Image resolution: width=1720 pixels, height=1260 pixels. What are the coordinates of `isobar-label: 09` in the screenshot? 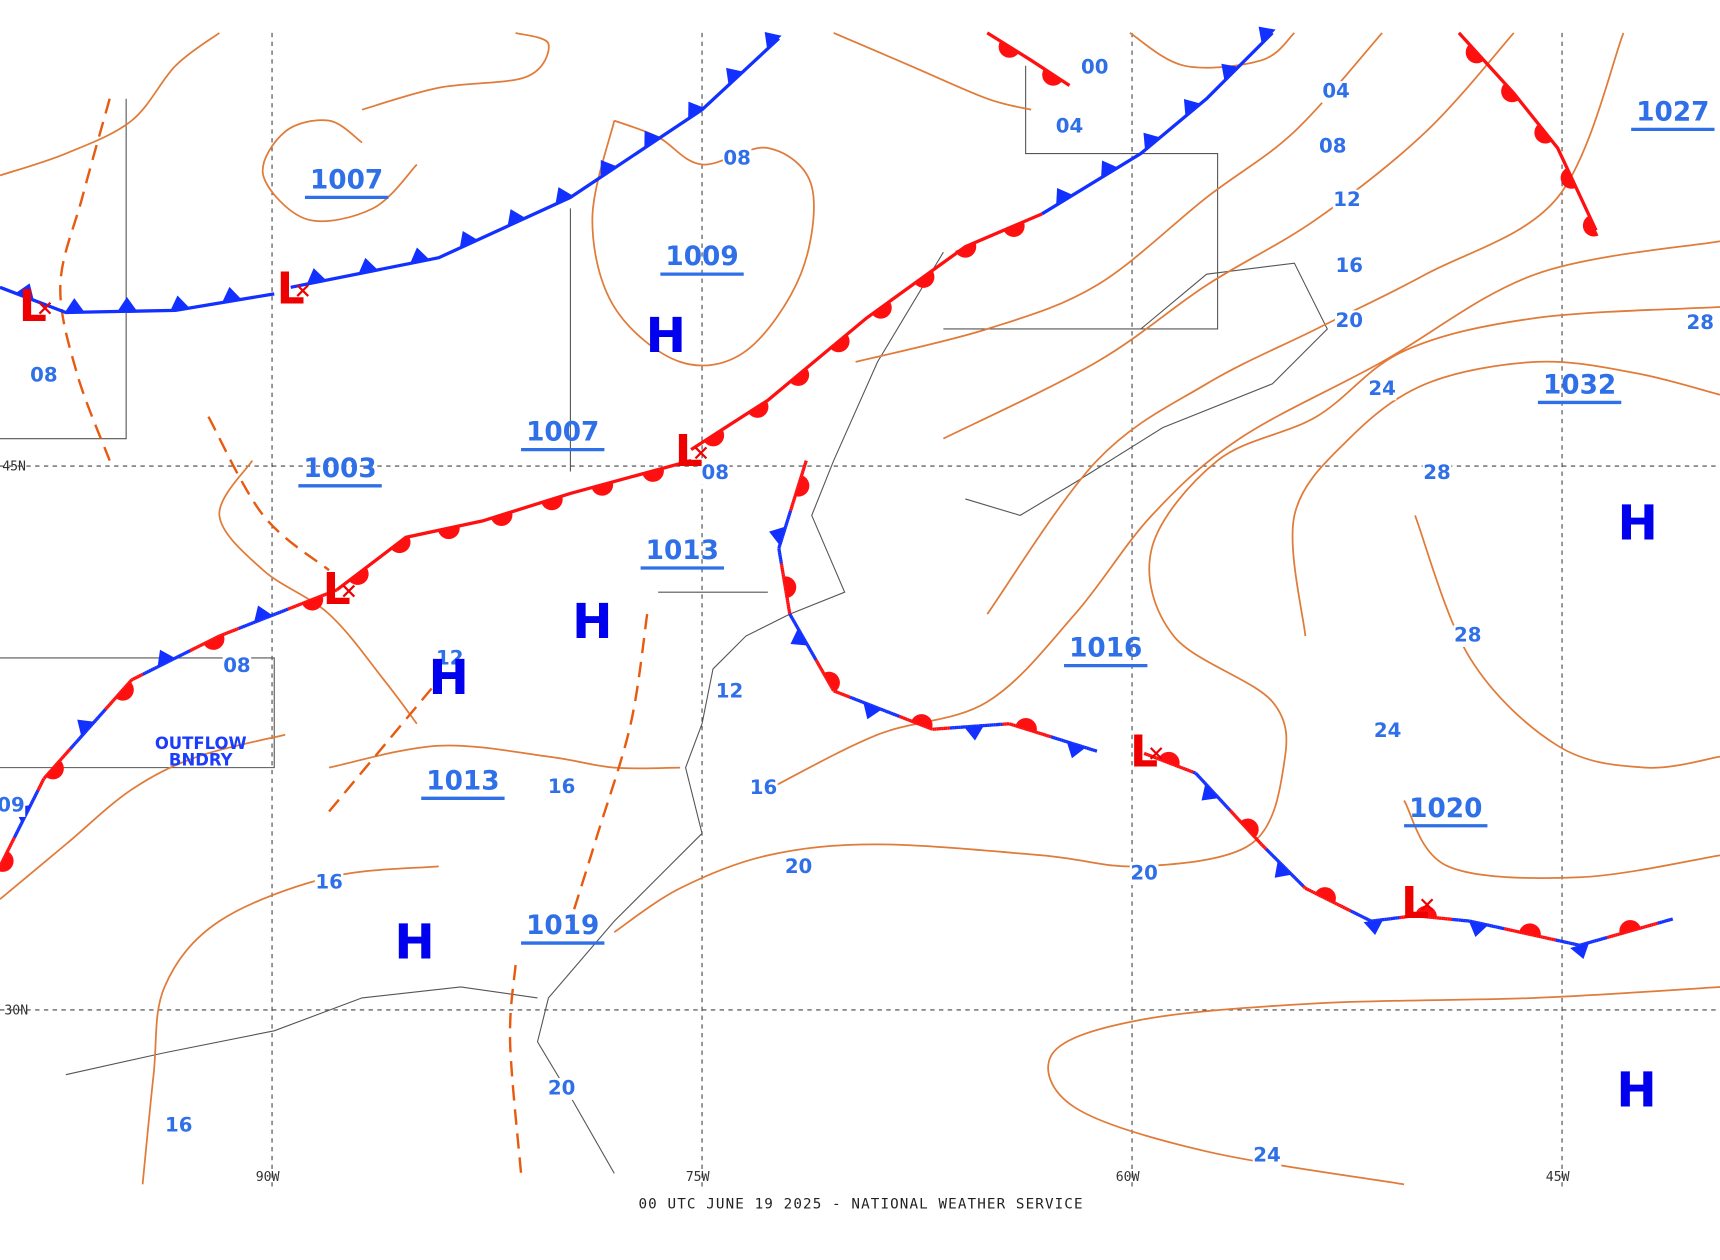 It's located at (12, 805).